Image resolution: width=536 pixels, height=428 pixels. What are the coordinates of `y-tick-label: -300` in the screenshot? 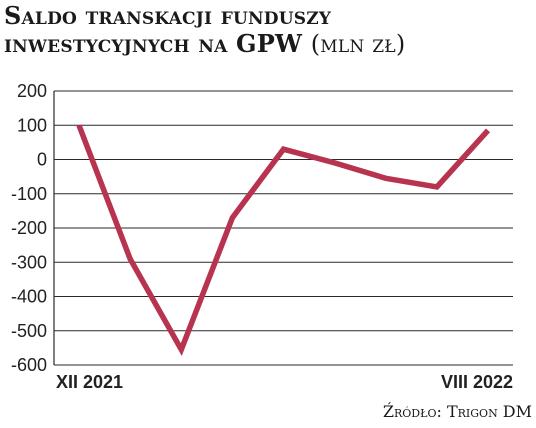 It's located at (29, 262).